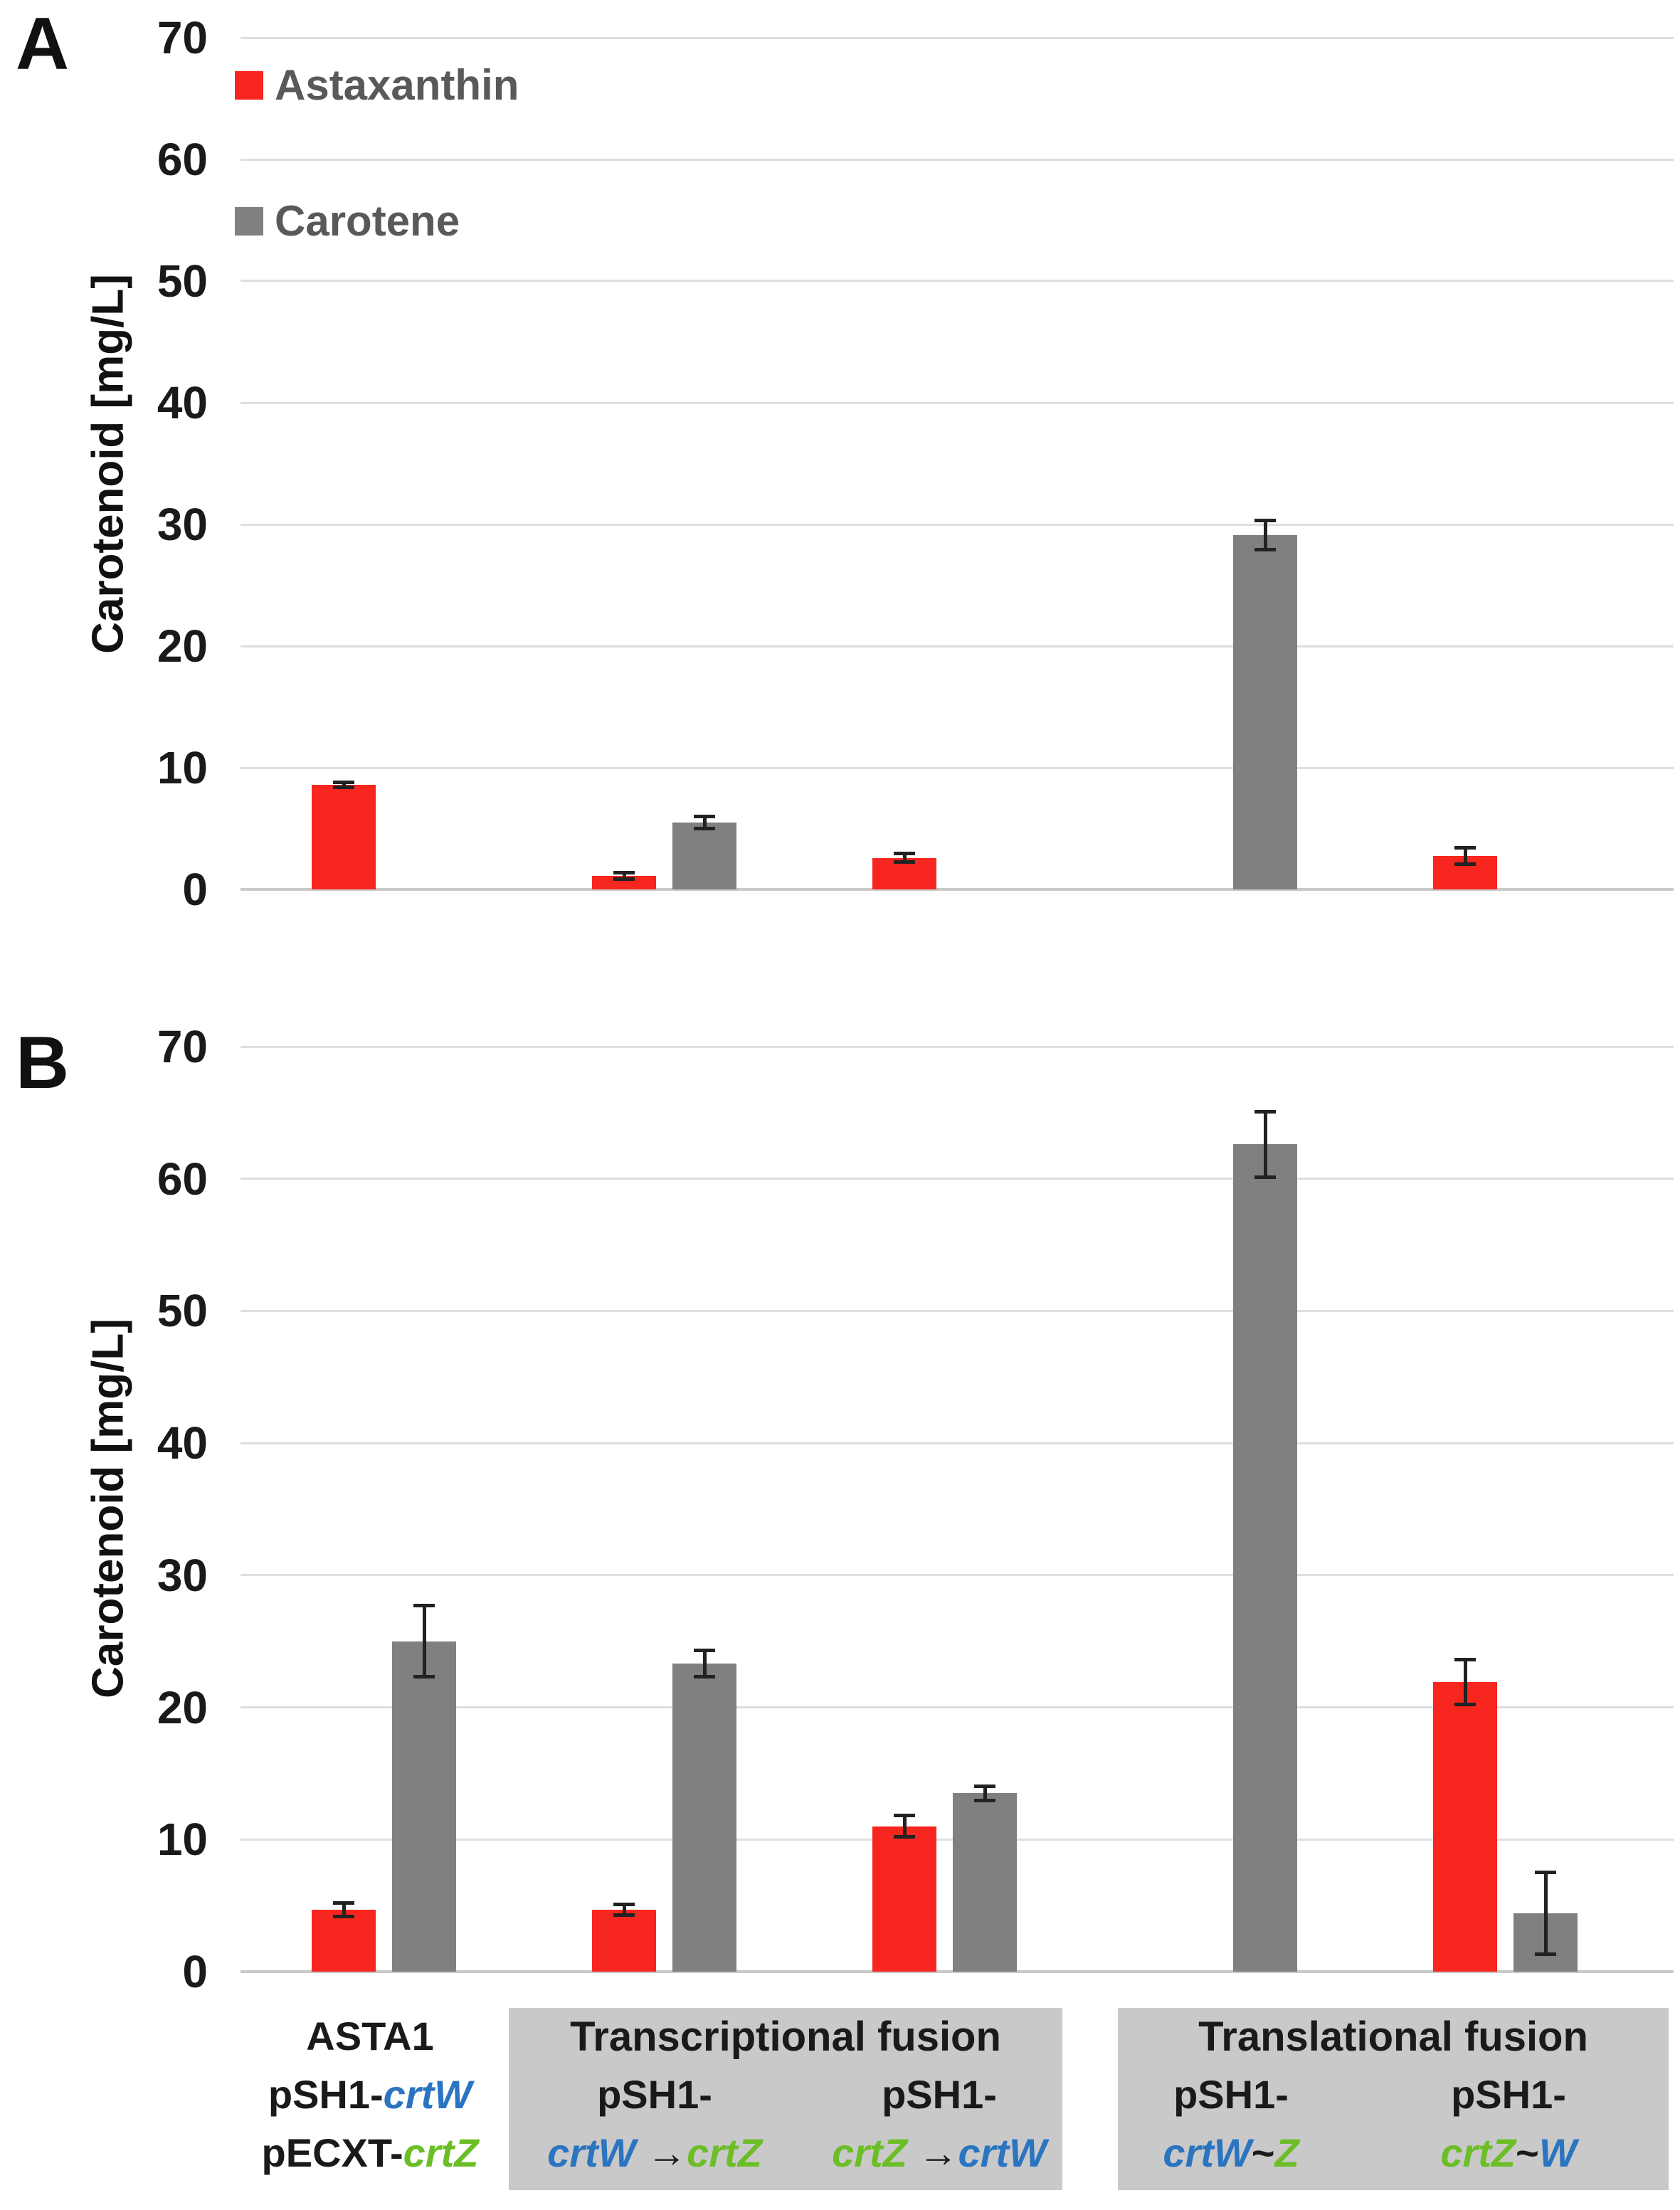  I want to click on legend-label-carotene: Carotene, so click(367, 221).